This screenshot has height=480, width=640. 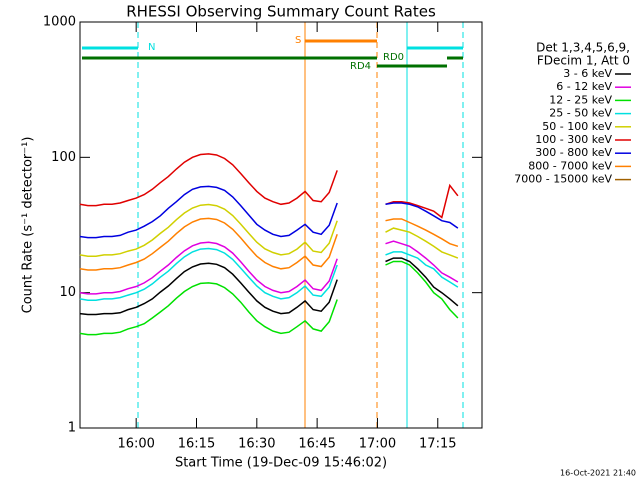 I want to click on x-tick-label: 16:15, so click(x=196, y=444).